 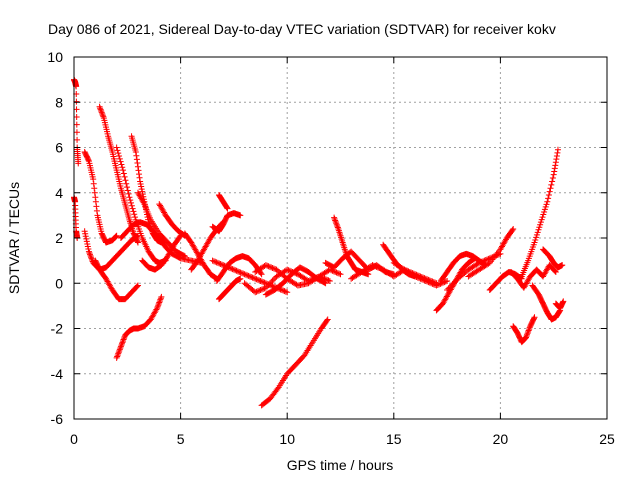 I want to click on series-s17, so click(x=223, y=202).